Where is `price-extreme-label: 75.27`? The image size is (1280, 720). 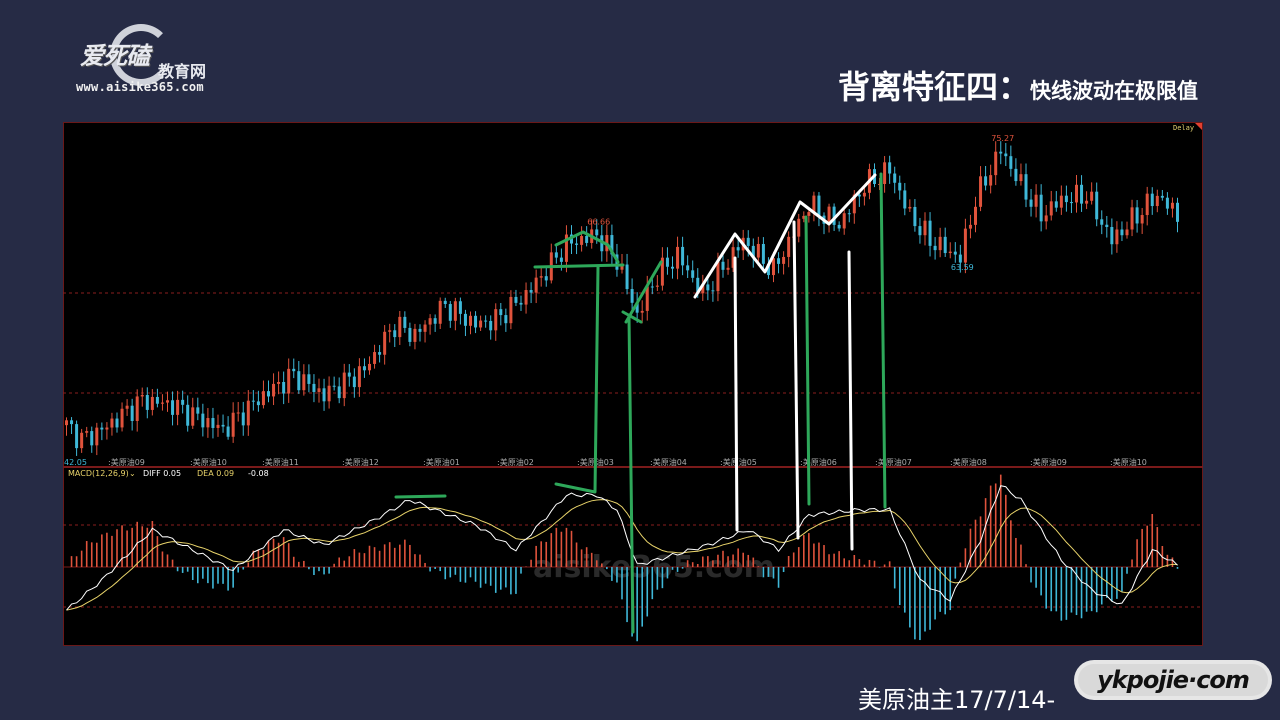
price-extreme-label: 75.27 is located at coordinates (1002, 138).